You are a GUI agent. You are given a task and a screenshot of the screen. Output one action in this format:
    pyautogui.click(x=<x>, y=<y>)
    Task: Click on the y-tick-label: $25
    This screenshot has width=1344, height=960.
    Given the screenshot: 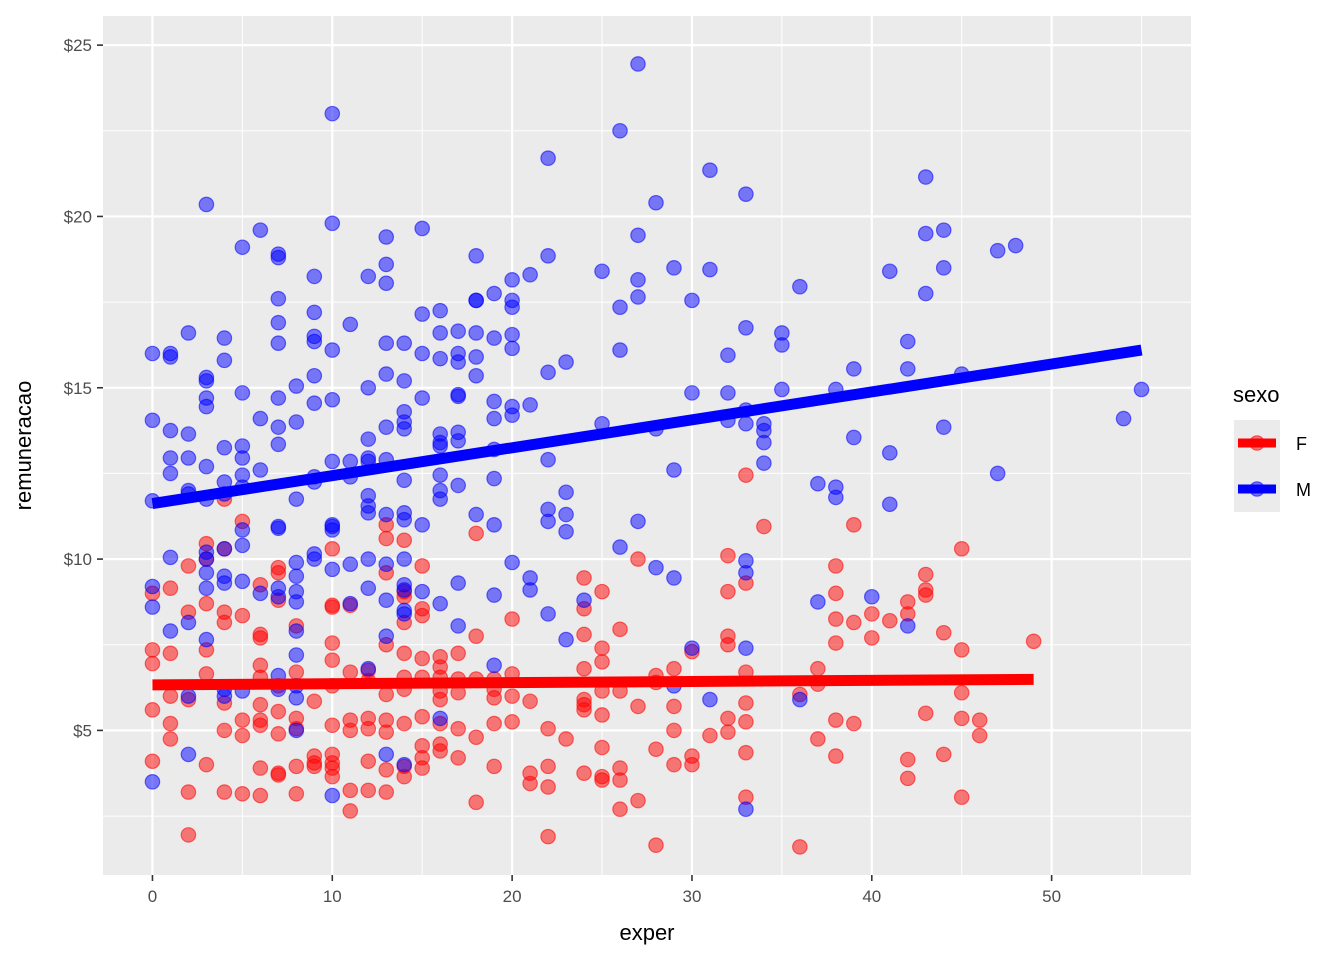 What is the action you would take?
    pyautogui.click(x=78, y=45)
    